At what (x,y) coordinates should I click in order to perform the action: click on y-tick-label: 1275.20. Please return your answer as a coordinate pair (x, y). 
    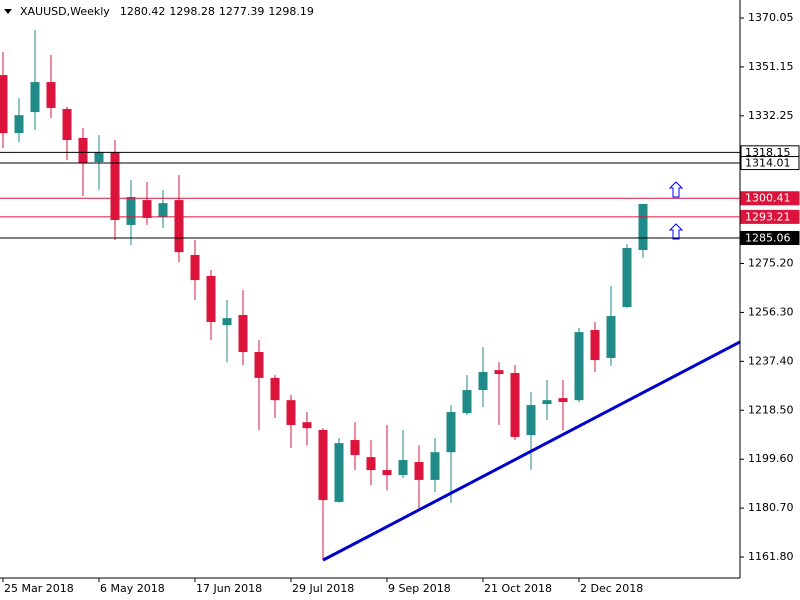
    Looking at the image, I should click on (771, 263).